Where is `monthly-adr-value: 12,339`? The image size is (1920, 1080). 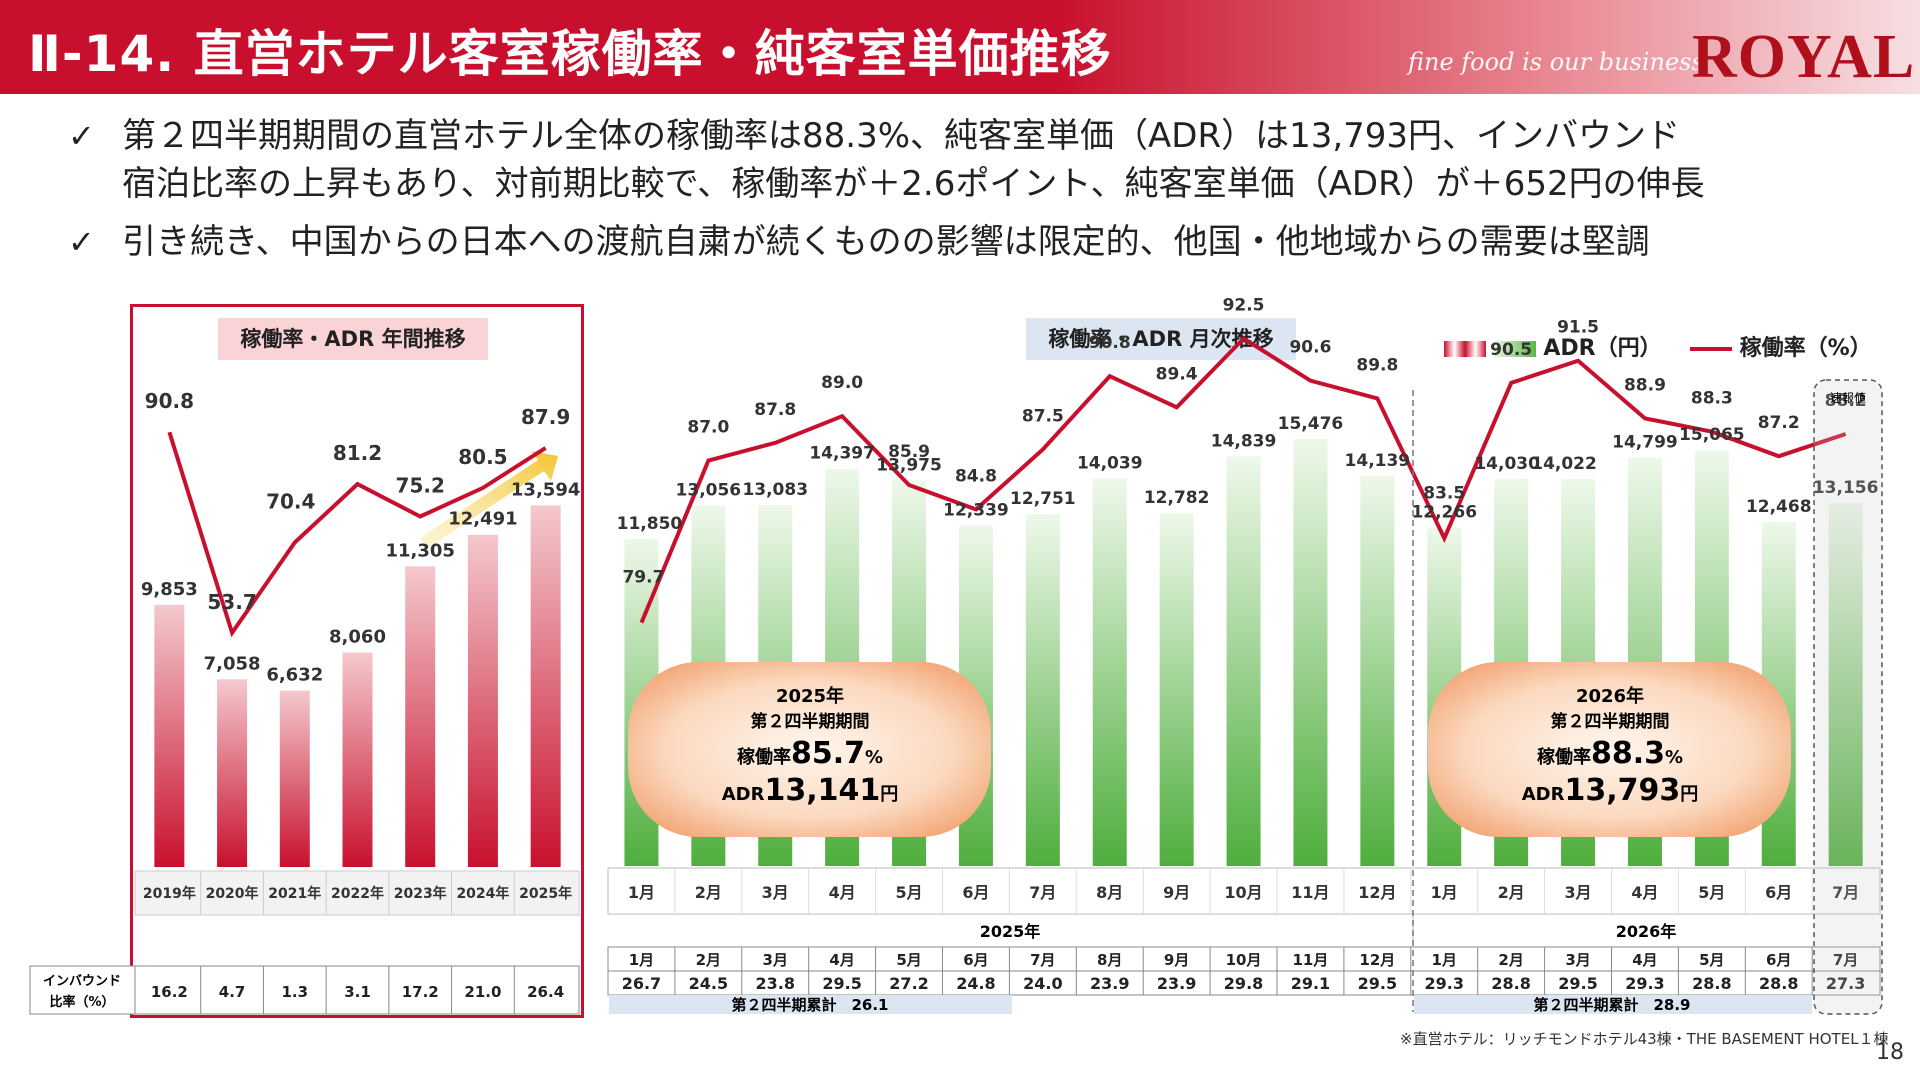 monthly-adr-value: 12,339 is located at coordinates (976, 510).